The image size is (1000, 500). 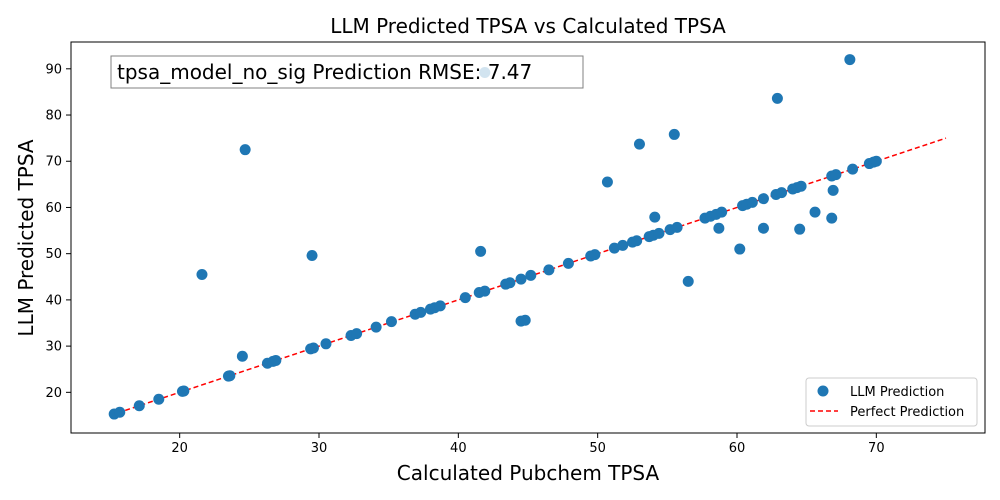 I want to click on x-tick-label: 50, so click(x=597, y=448).